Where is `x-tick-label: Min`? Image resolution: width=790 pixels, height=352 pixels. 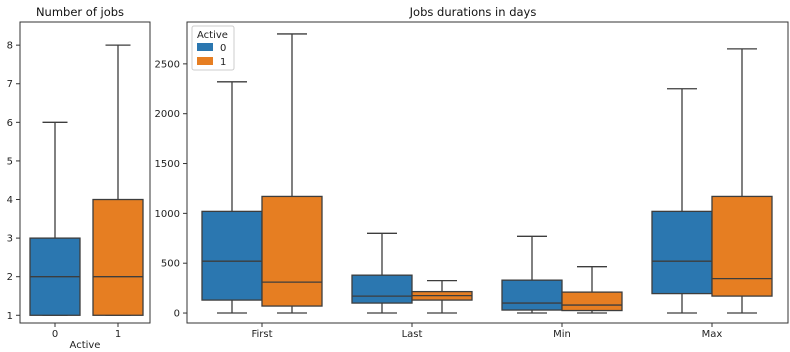 x-tick-label: Min is located at coordinates (562, 334).